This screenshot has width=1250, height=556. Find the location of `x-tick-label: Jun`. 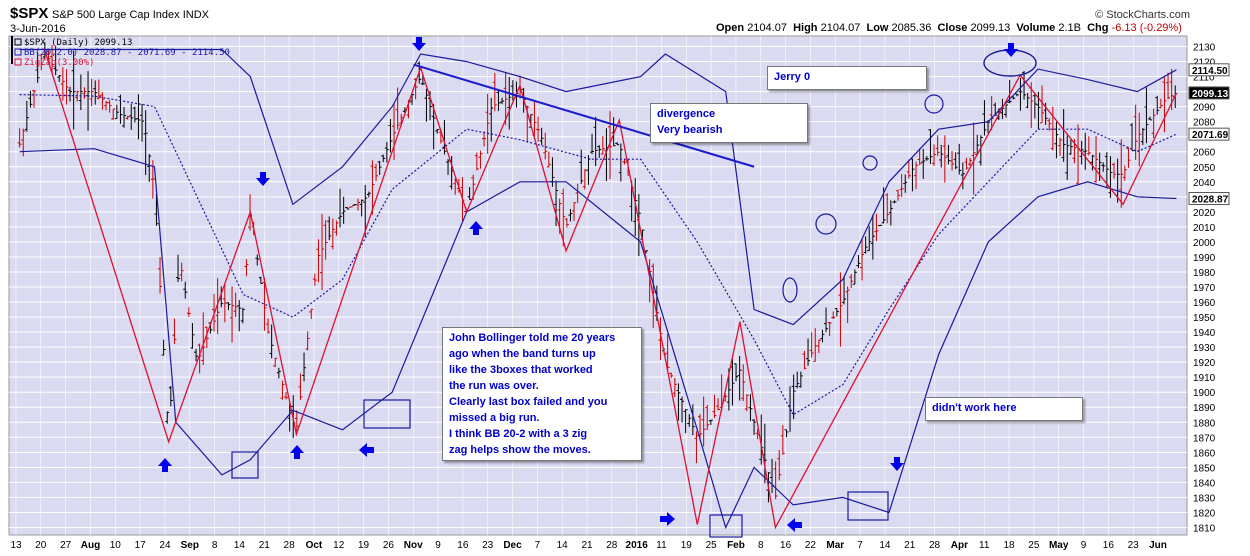

x-tick-label: Jun is located at coordinates (1158, 545).